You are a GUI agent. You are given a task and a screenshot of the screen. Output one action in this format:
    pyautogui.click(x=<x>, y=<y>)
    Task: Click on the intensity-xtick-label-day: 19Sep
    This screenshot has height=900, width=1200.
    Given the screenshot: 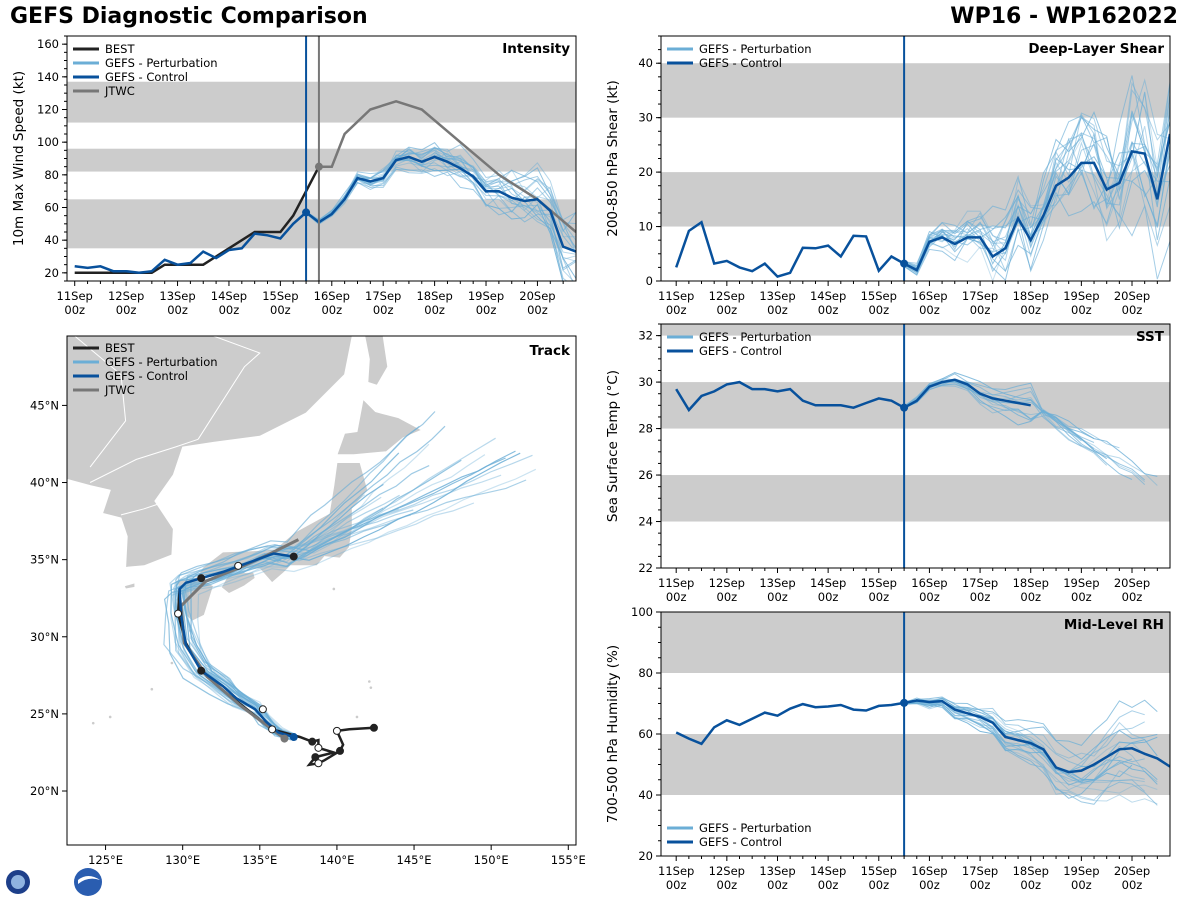 What is the action you would take?
    pyautogui.click(x=486, y=296)
    